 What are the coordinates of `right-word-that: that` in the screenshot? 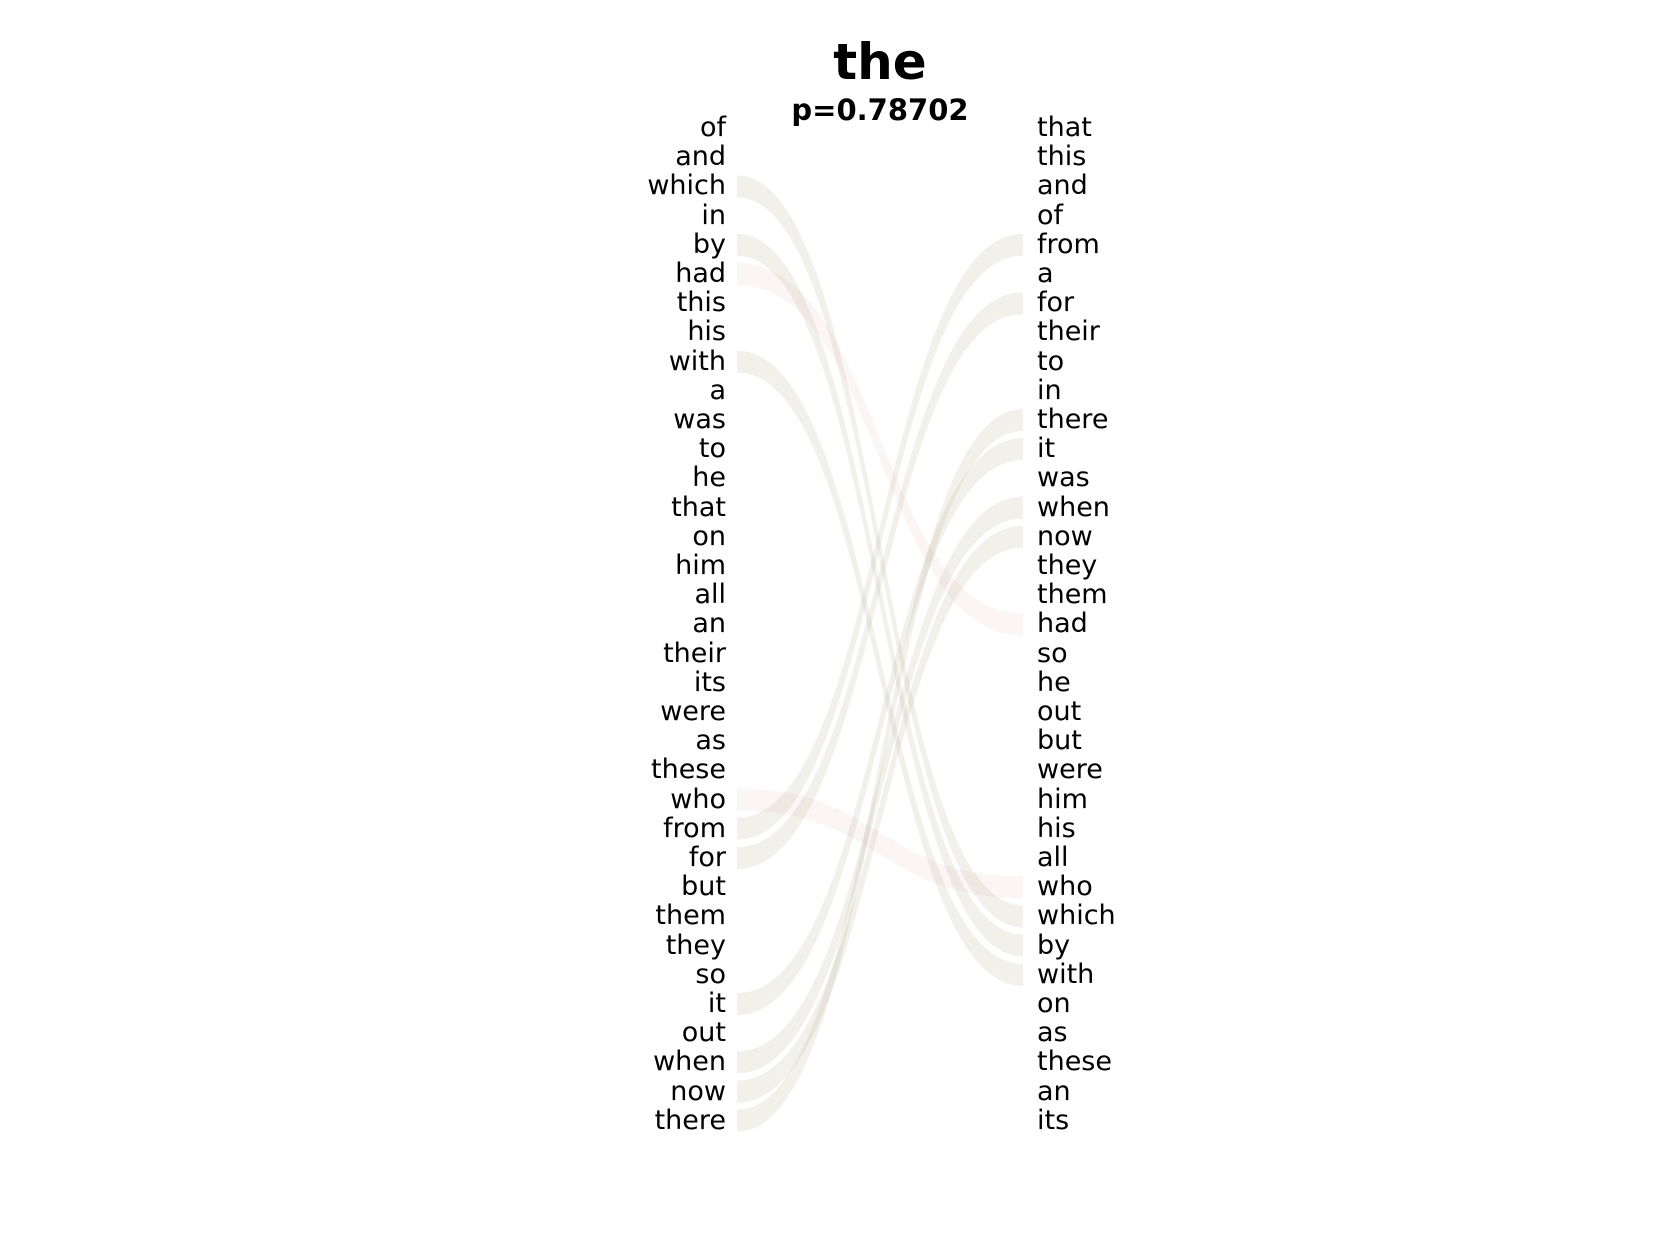 It's located at (1064, 127).